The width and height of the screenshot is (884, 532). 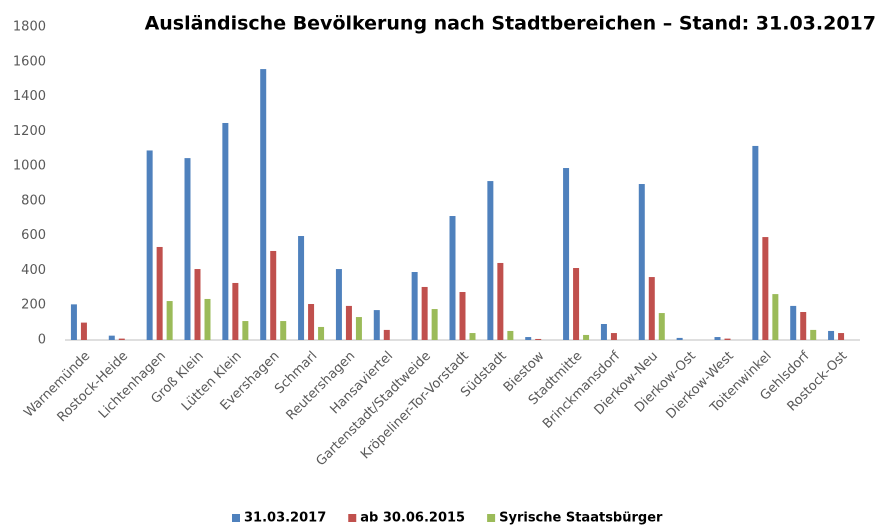 I want to click on x-tick-label: Warnemünde, so click(x=57, y=385).